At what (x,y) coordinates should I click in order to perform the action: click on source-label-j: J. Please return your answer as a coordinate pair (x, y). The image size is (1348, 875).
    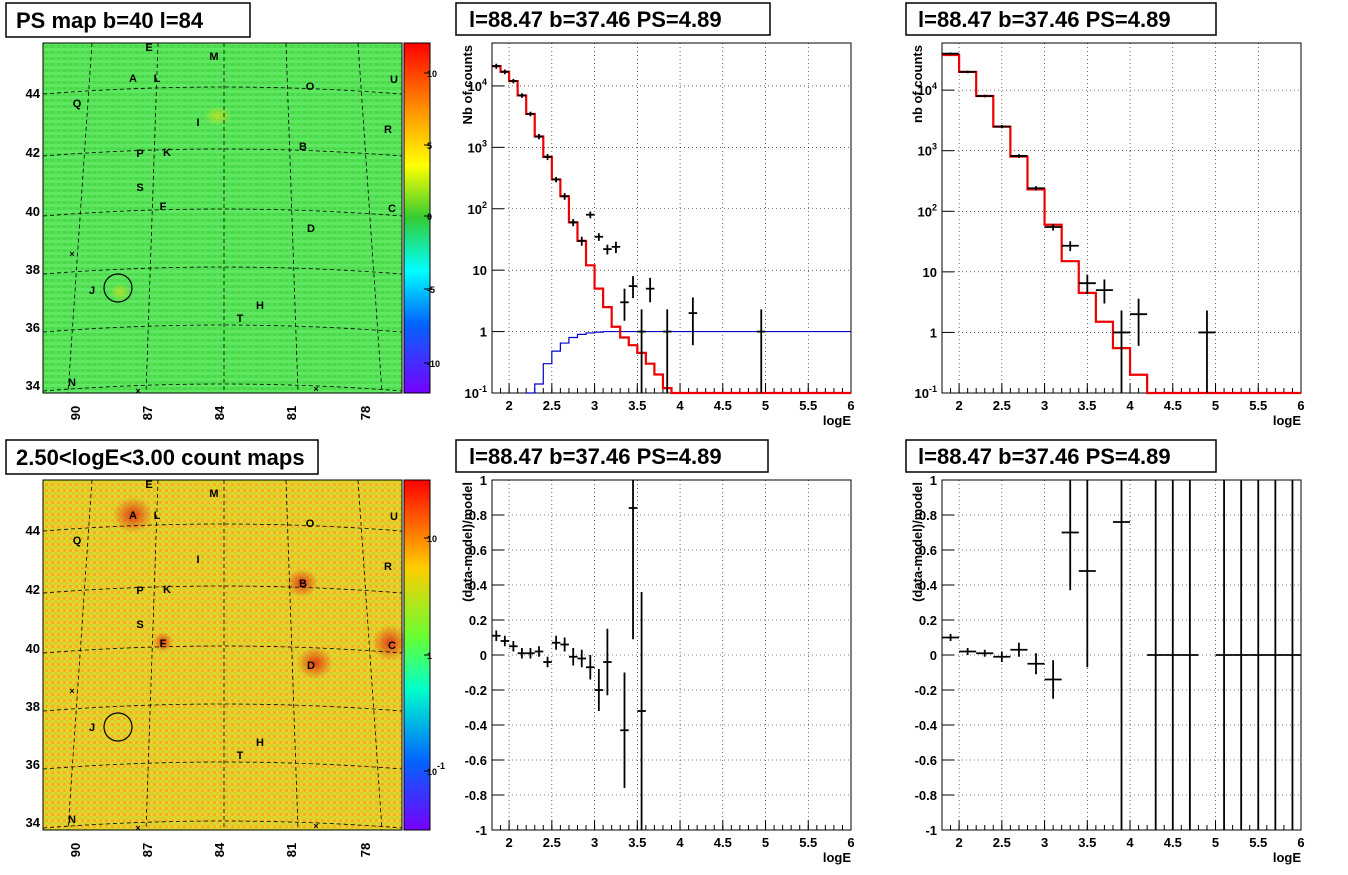
    Looking at the image, I should click on (92, 728).